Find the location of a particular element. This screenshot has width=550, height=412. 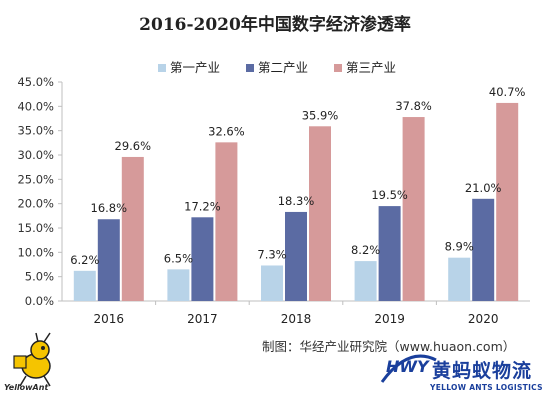

bar-value-label: 21.0% is located at coordinates (483, 188).